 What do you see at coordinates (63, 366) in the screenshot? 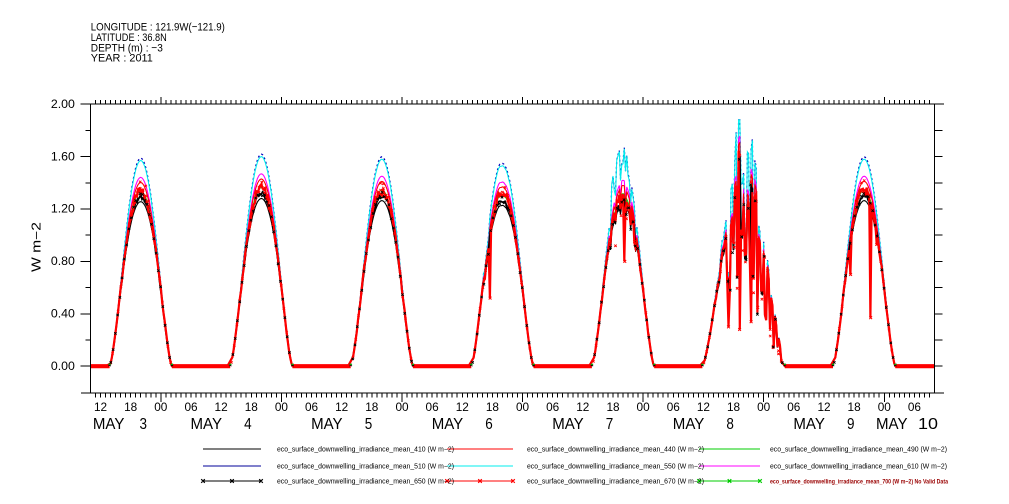
I see `svg-text: 0.00` at bounding box center [63, 366].